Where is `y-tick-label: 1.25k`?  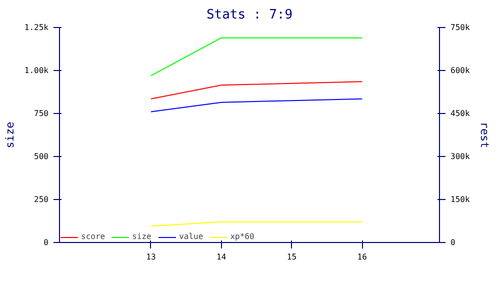 y-tick-label: 1.25k is located at coordinates (36, 27).